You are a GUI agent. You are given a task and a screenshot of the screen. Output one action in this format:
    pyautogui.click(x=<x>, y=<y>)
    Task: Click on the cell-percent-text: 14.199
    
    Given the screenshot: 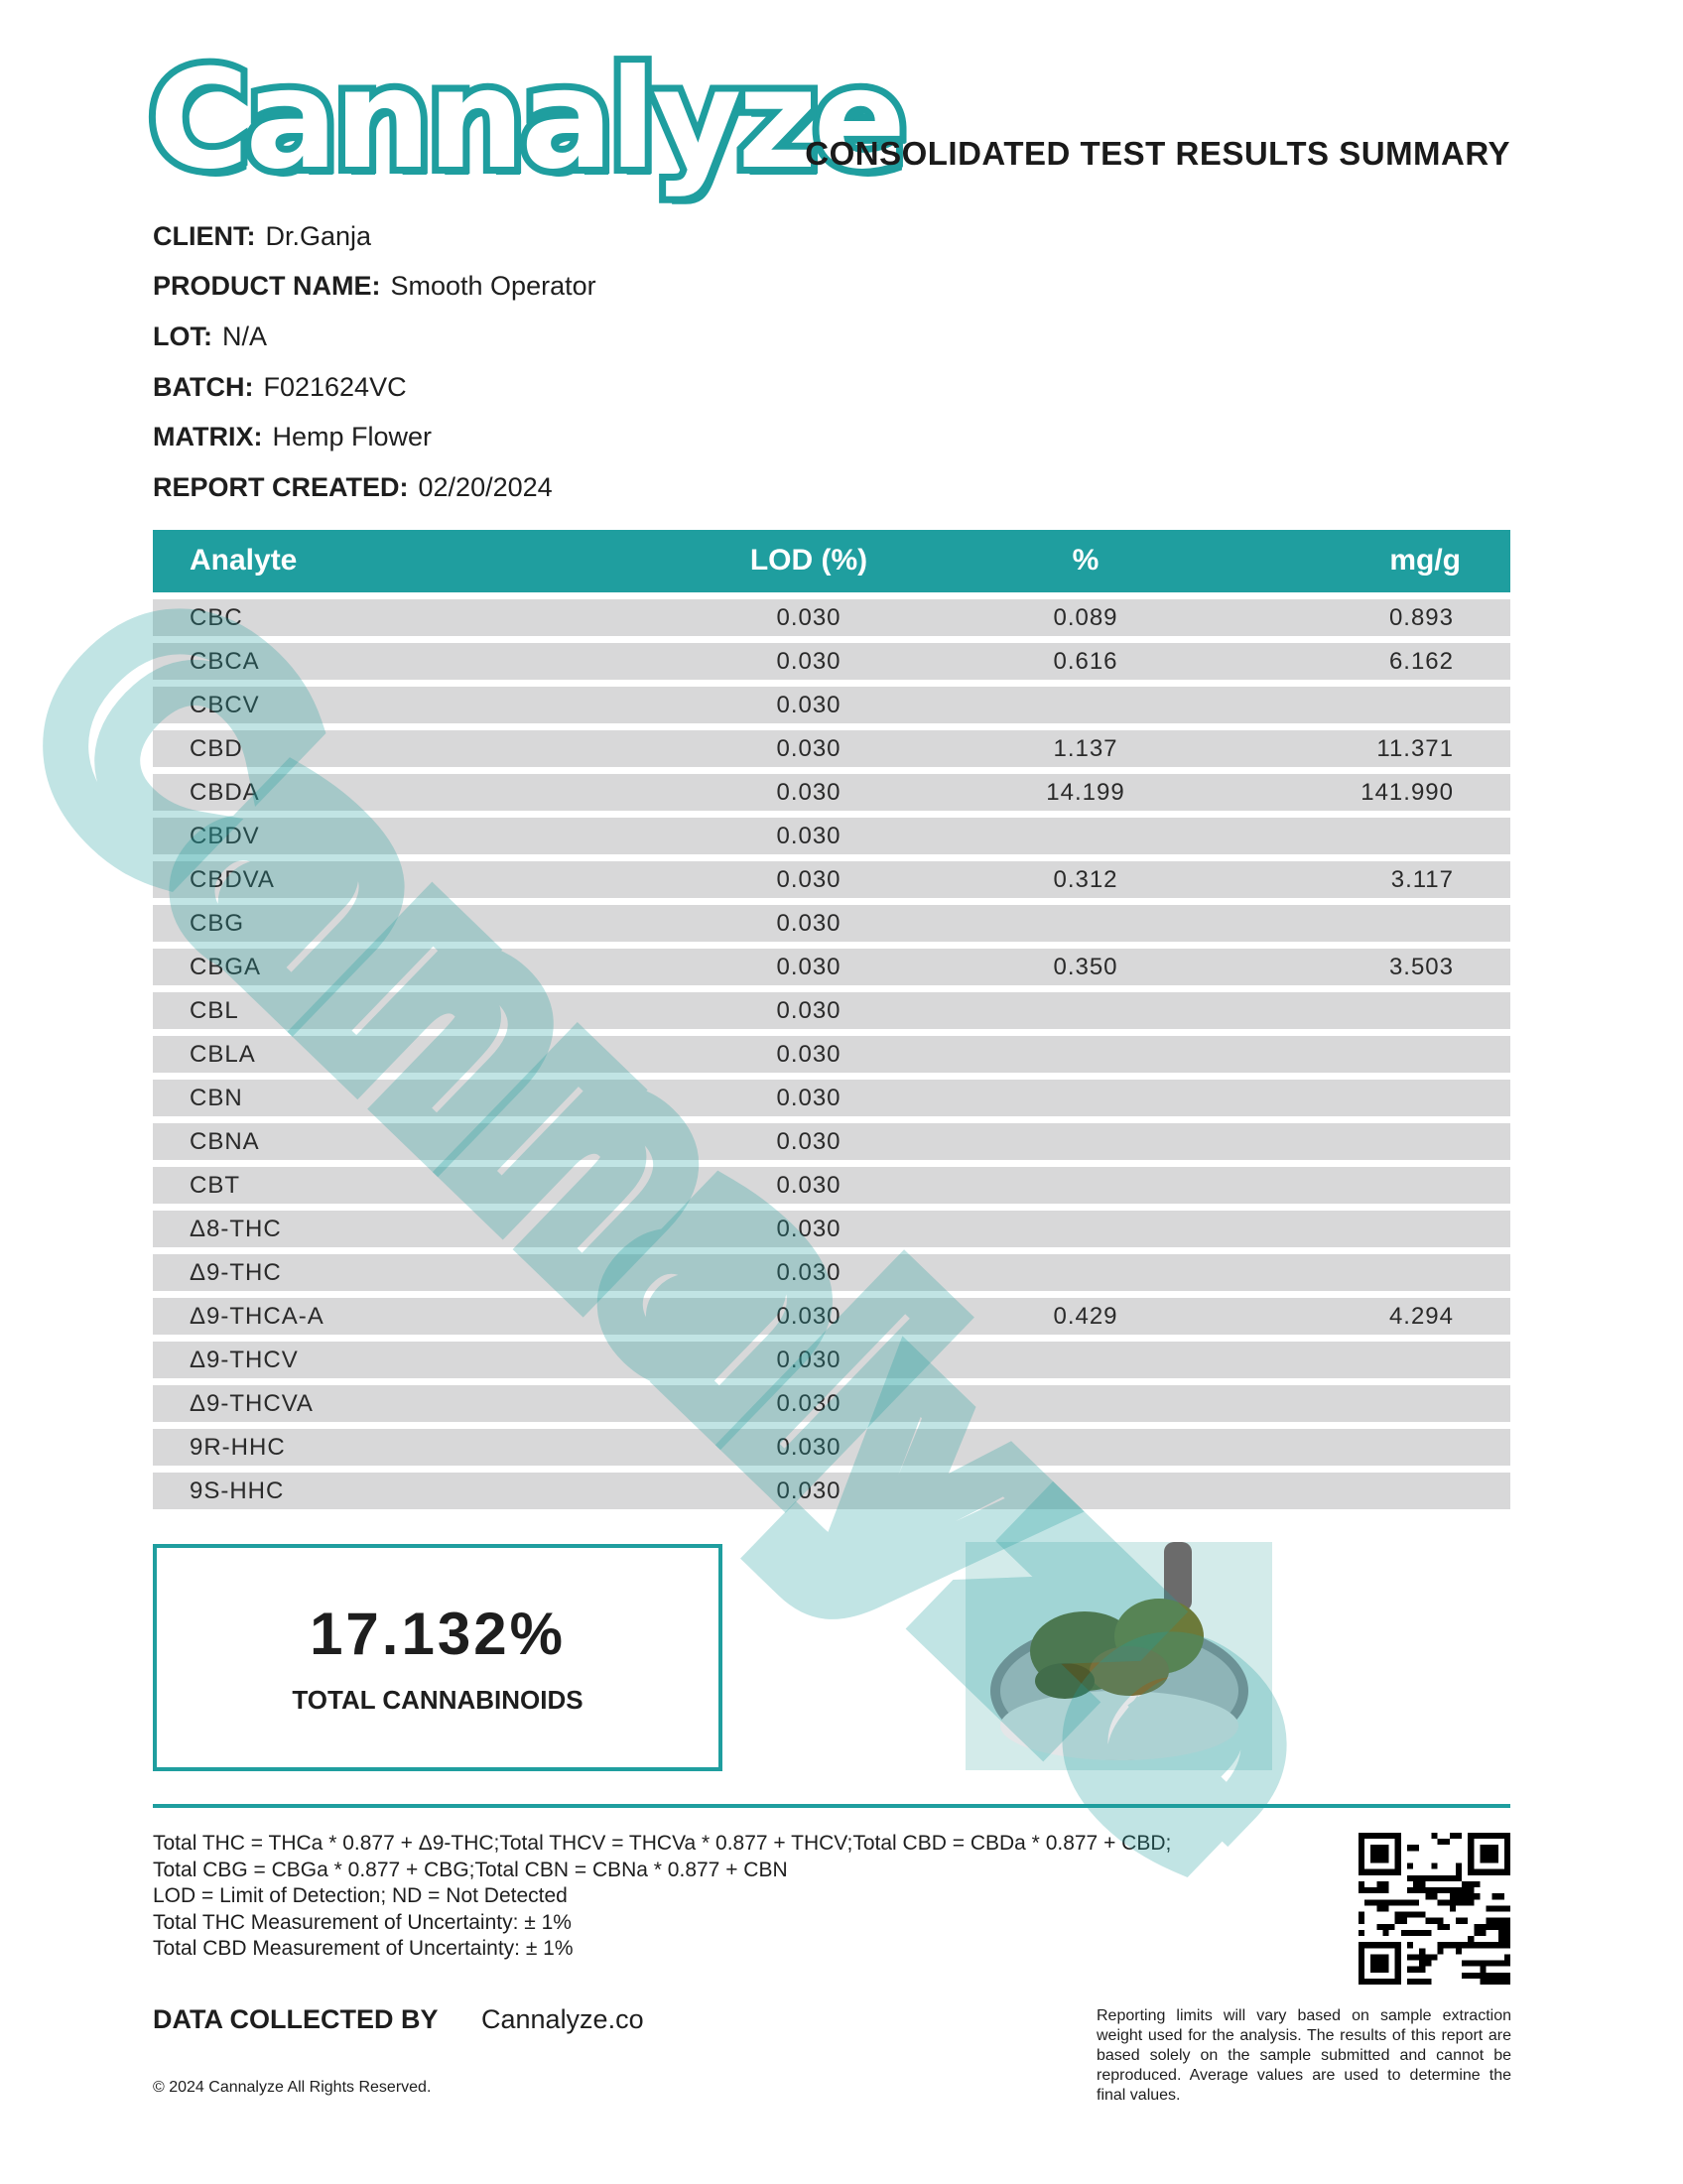 What is the action you would take?
    pyautogui.click(x=1085, y=792)
    